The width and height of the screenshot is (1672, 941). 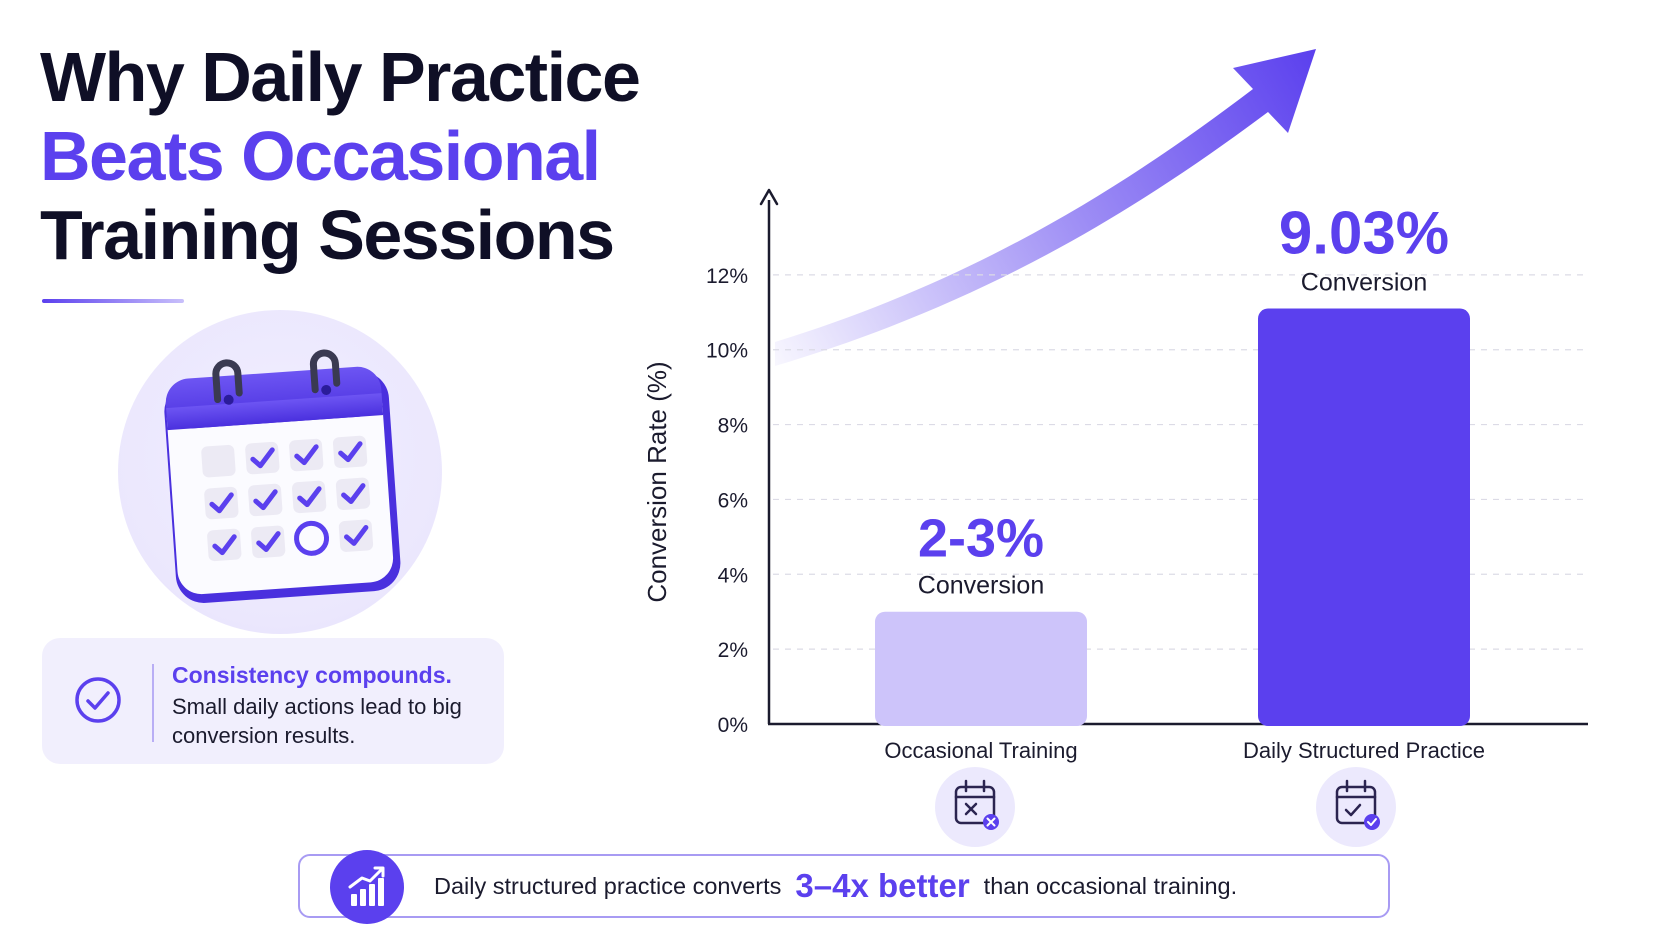 What do you see at coordinates (1110, 885) in the screenshot?
I see `banner-text-after: than occasional training.` at bounding box center [1110, 885].